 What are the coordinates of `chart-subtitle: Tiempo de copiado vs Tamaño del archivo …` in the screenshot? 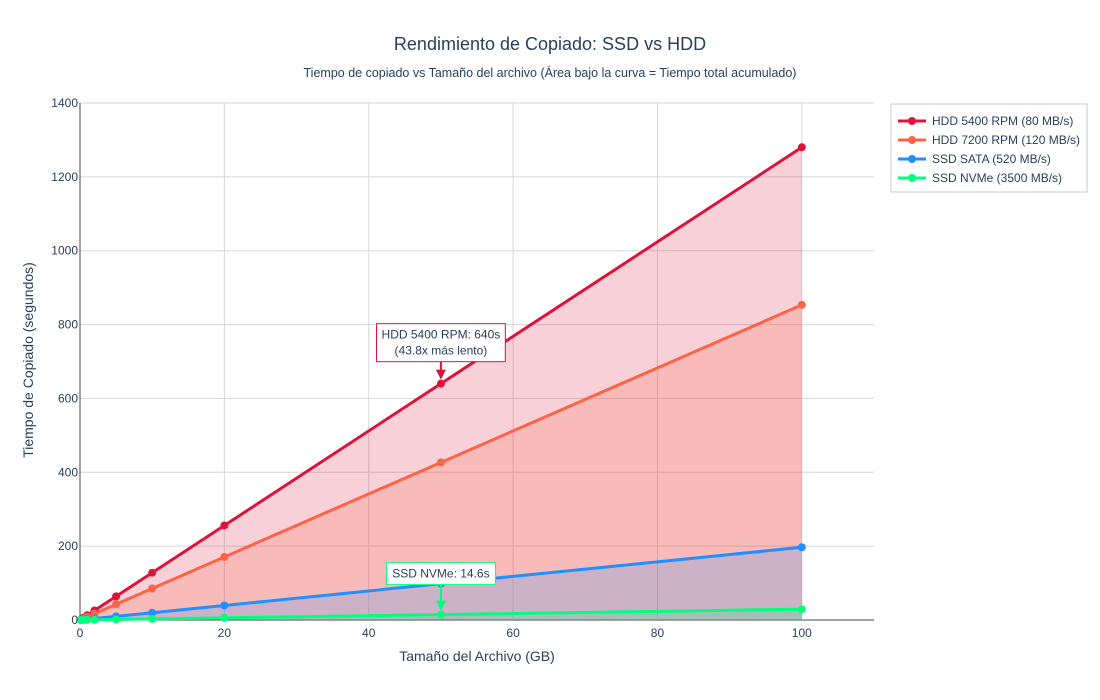 It's located at (550, 72).